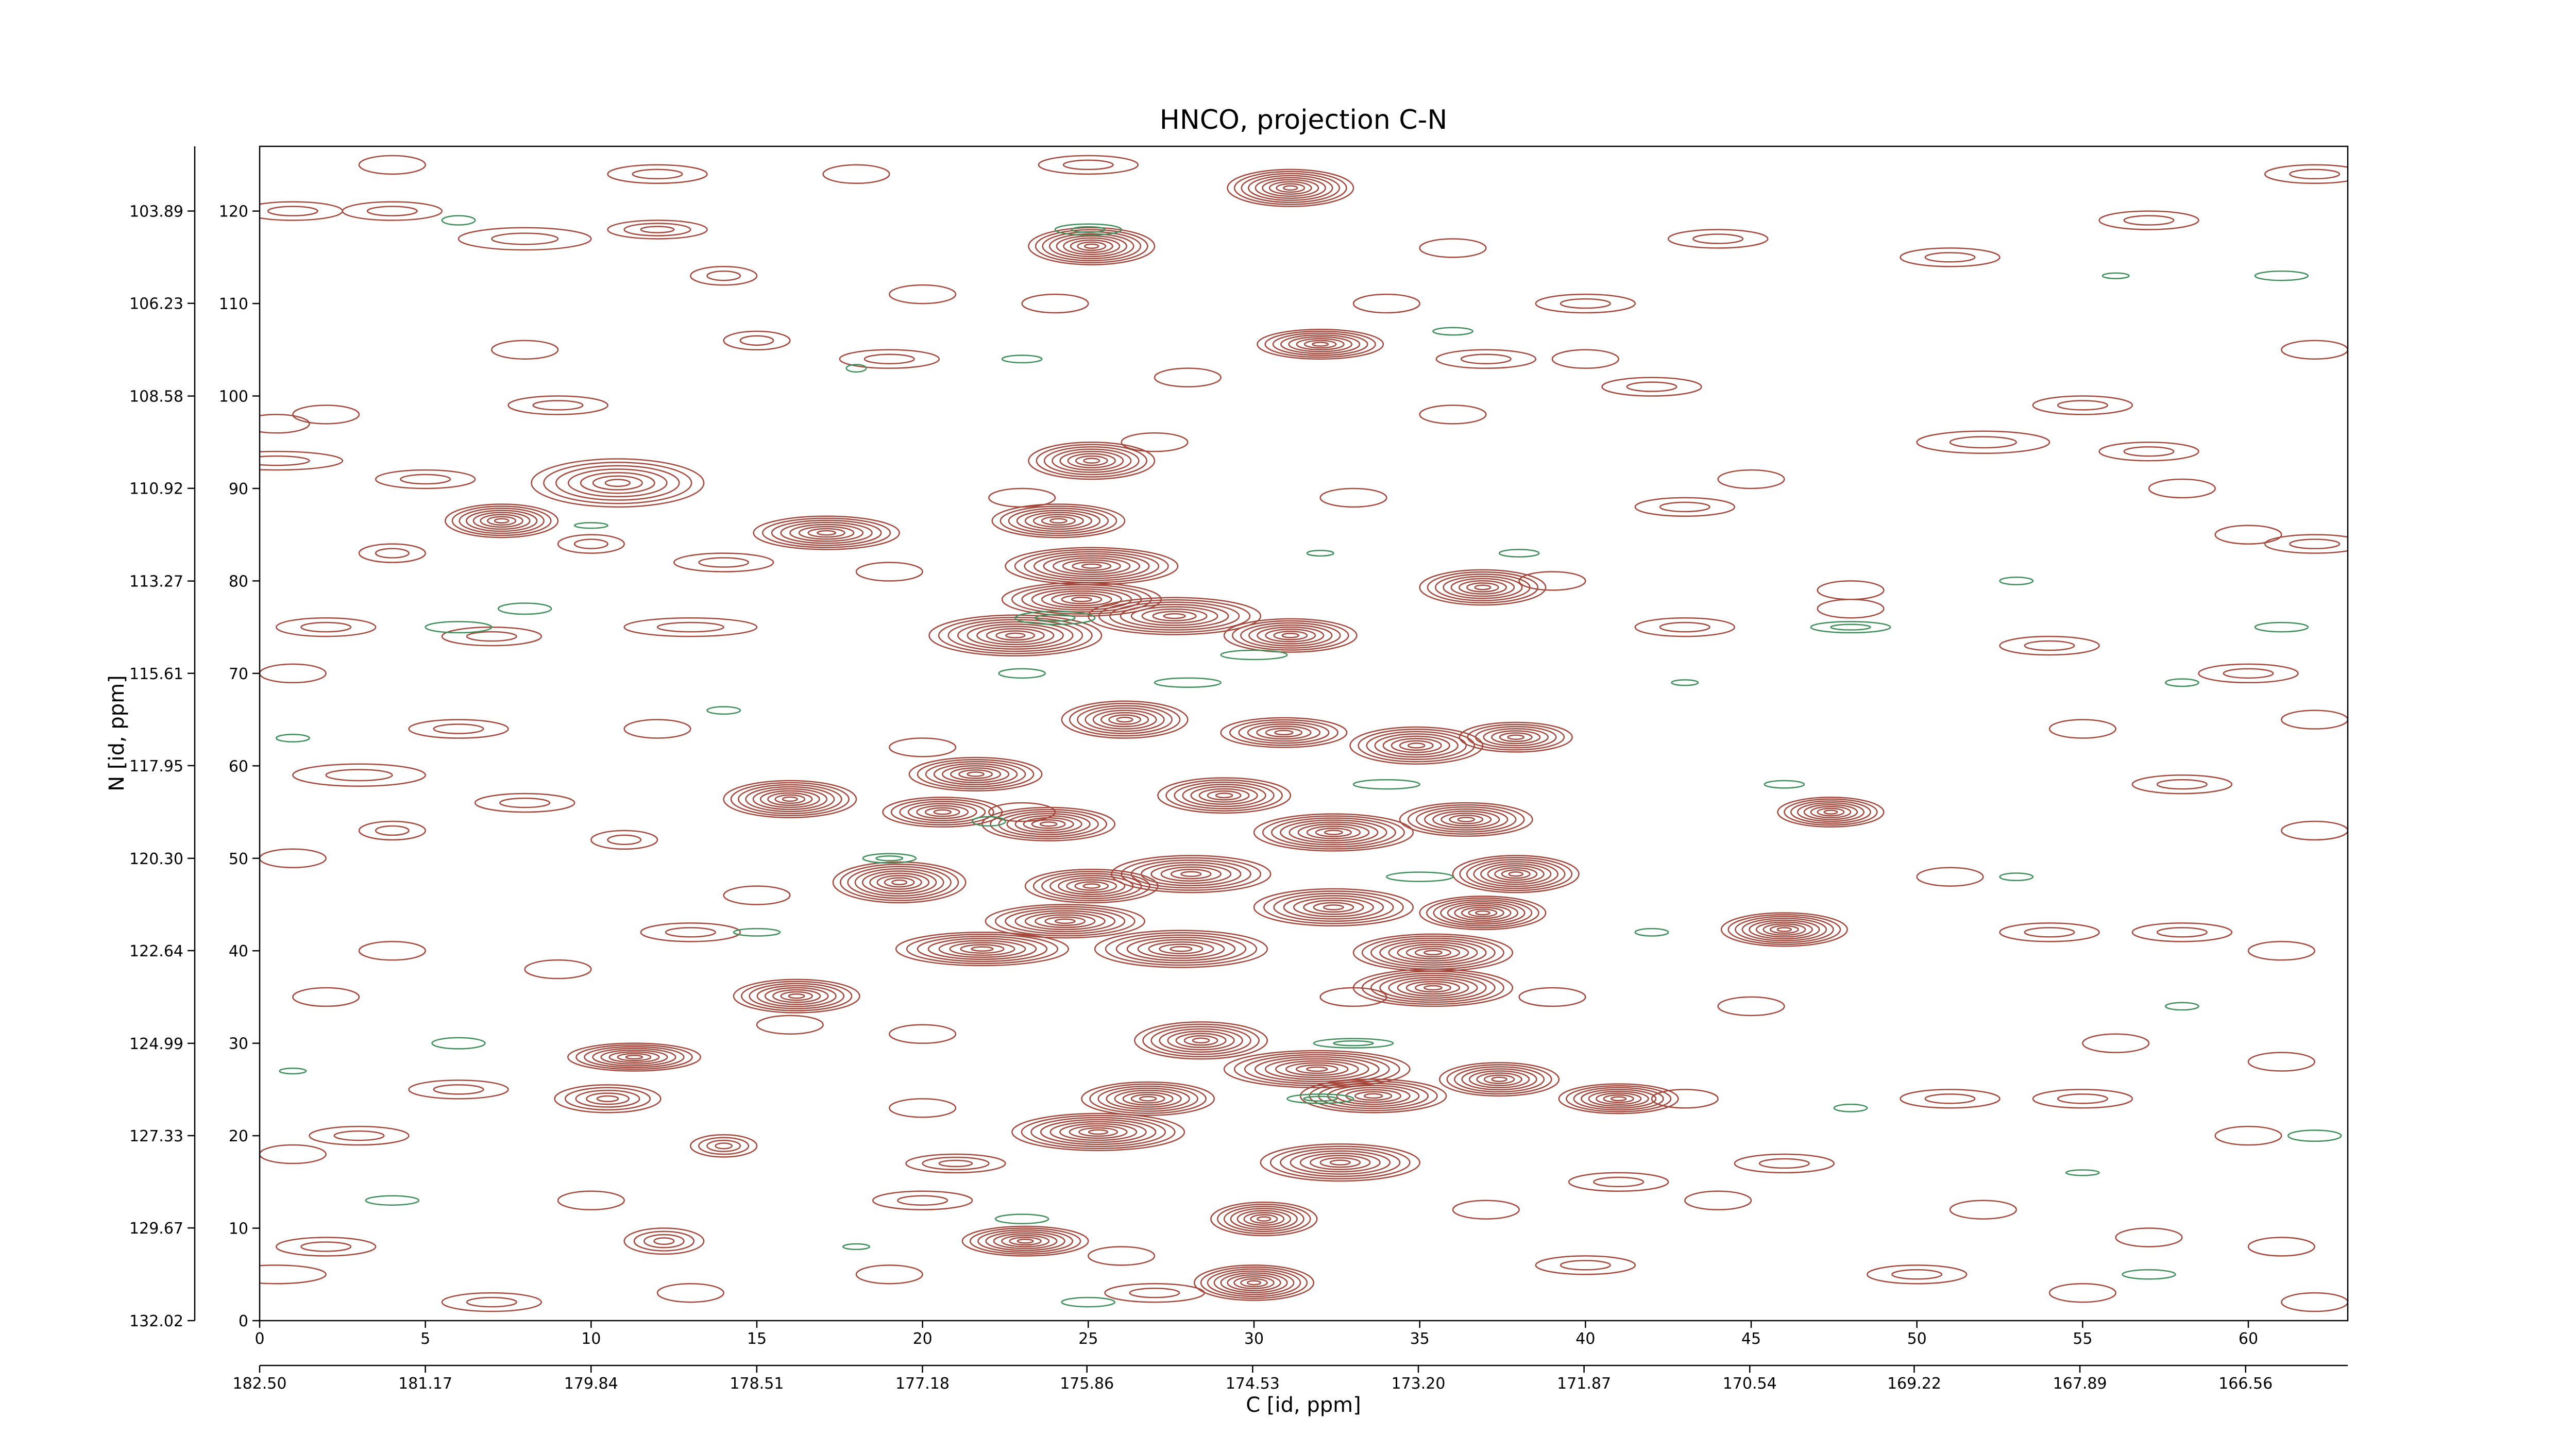 This screenshot has height=1451, width=2576. I want to click on x-tick-label: 40, so click(1585, 1339).